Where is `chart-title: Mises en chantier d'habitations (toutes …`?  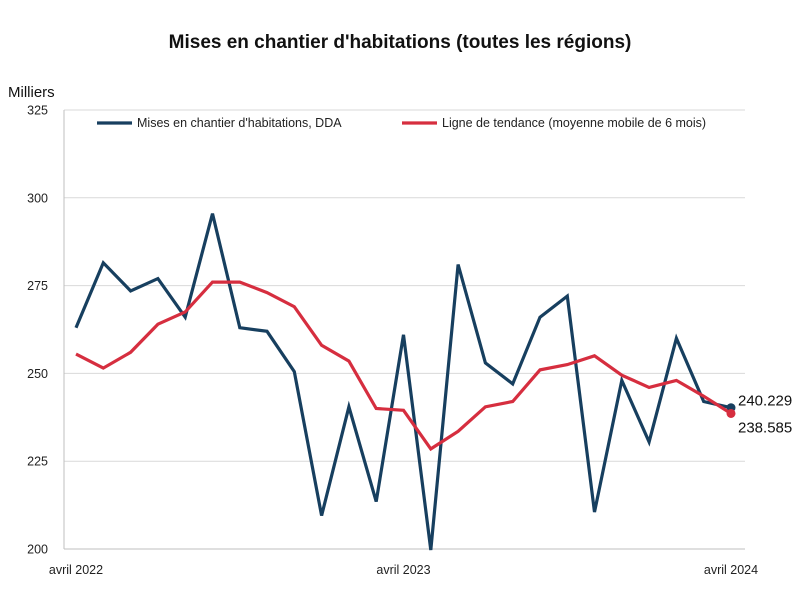
chart-title: Mises en chantier d'habitations (toutes … is located at coordinates (400, 42).